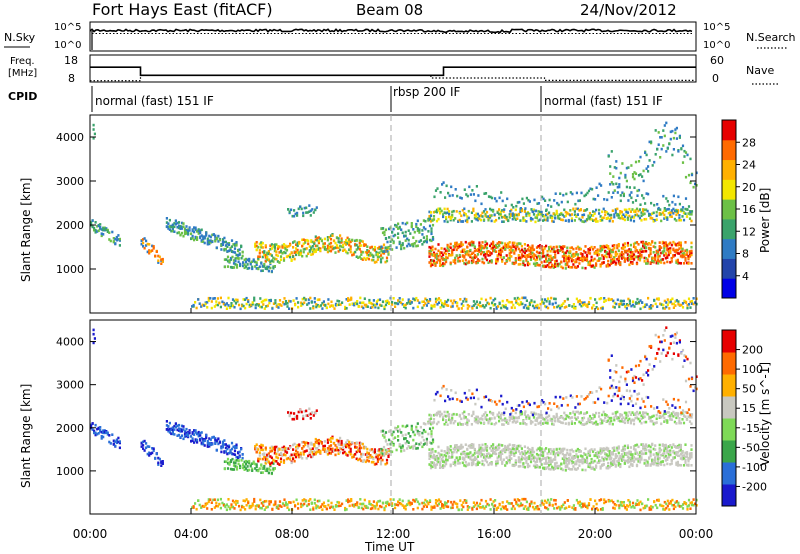 The image size is (800, 554). I want to click on power-cell-2086, so click(553, 214).